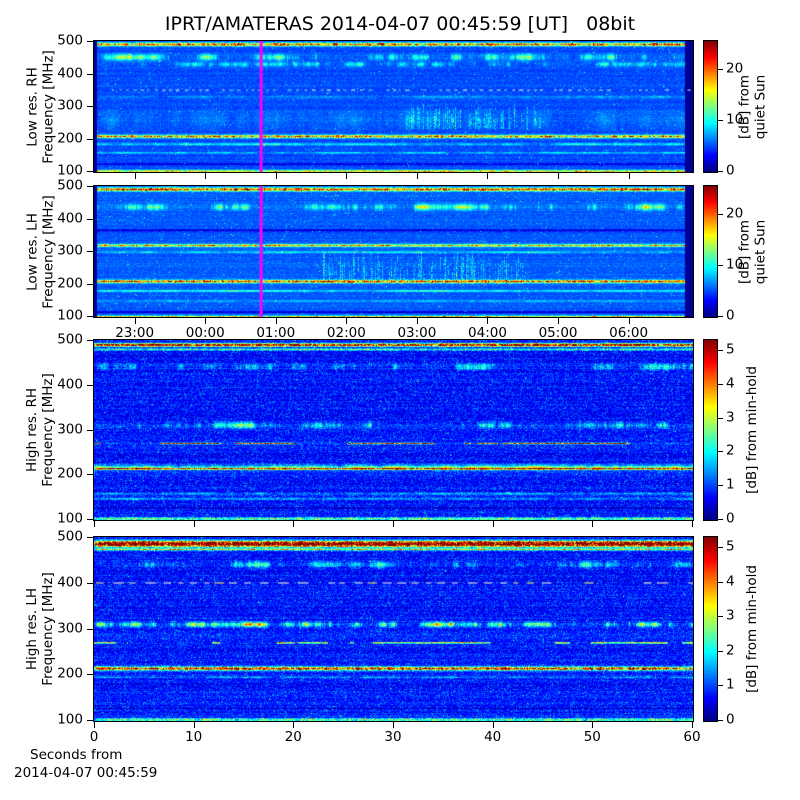 This screenshot has width=800, height=800. I want to click on y-axis-label-high-res-rh: High res. RH Frequency [MHz], so click(40, 430).